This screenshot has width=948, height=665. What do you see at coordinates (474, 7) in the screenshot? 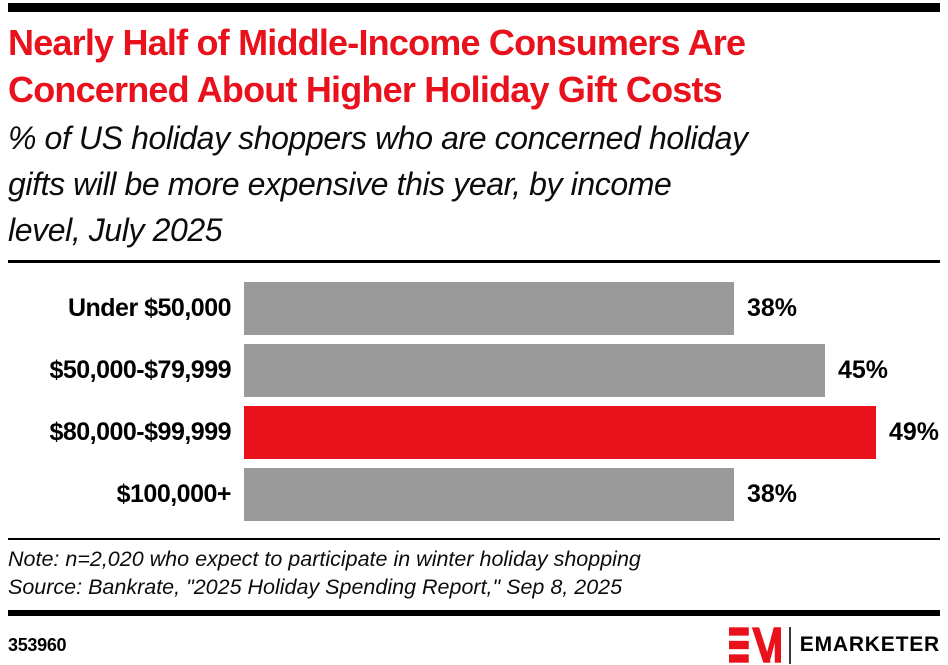
I see `top-rule` at bounding box center [474, 7].